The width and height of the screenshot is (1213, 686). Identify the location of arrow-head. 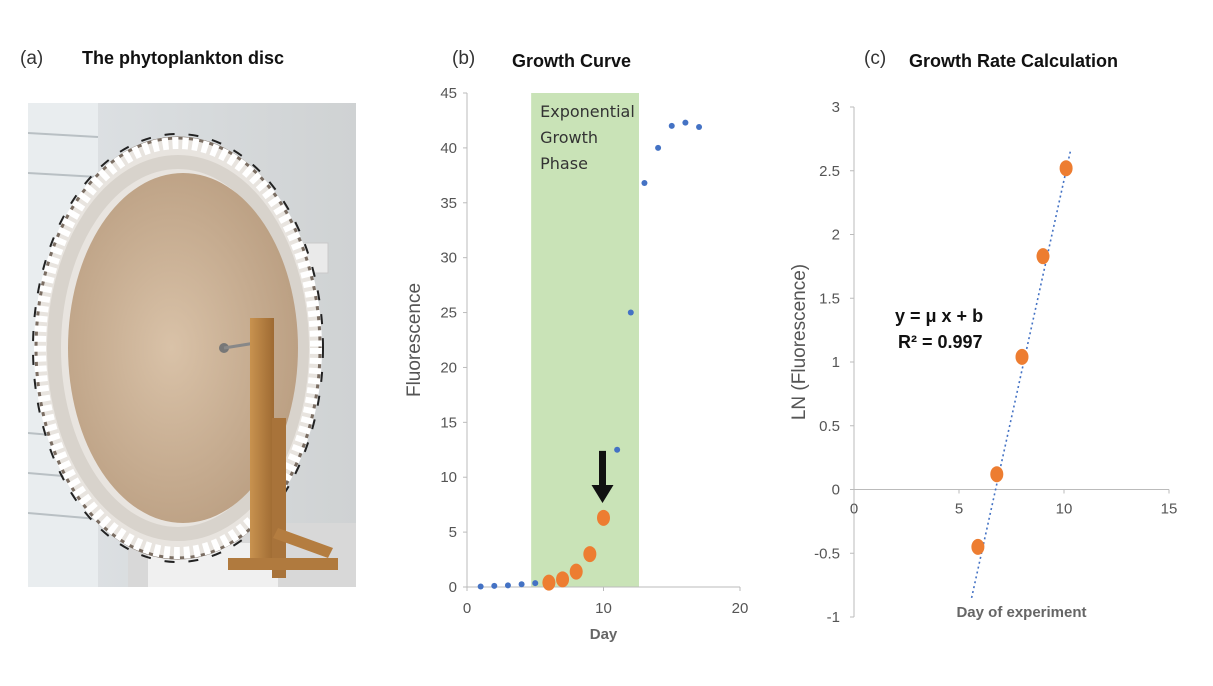
(602, 493).